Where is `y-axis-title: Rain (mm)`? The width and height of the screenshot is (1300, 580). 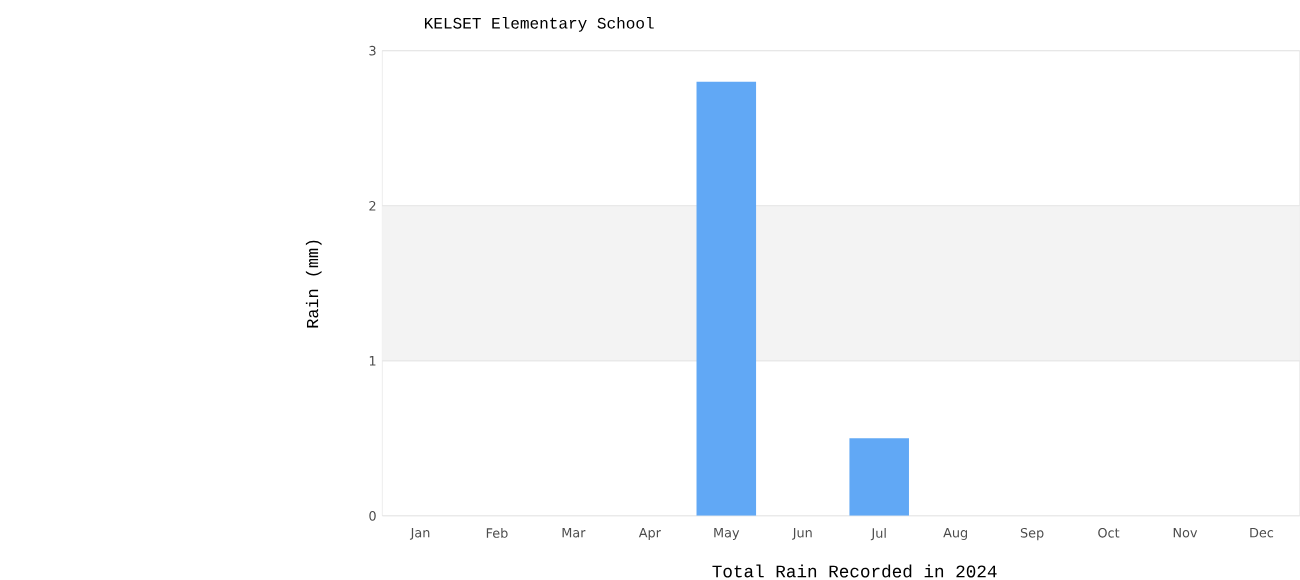 y-axis-title: Rain (mm) is located at coordinates (313, 284).